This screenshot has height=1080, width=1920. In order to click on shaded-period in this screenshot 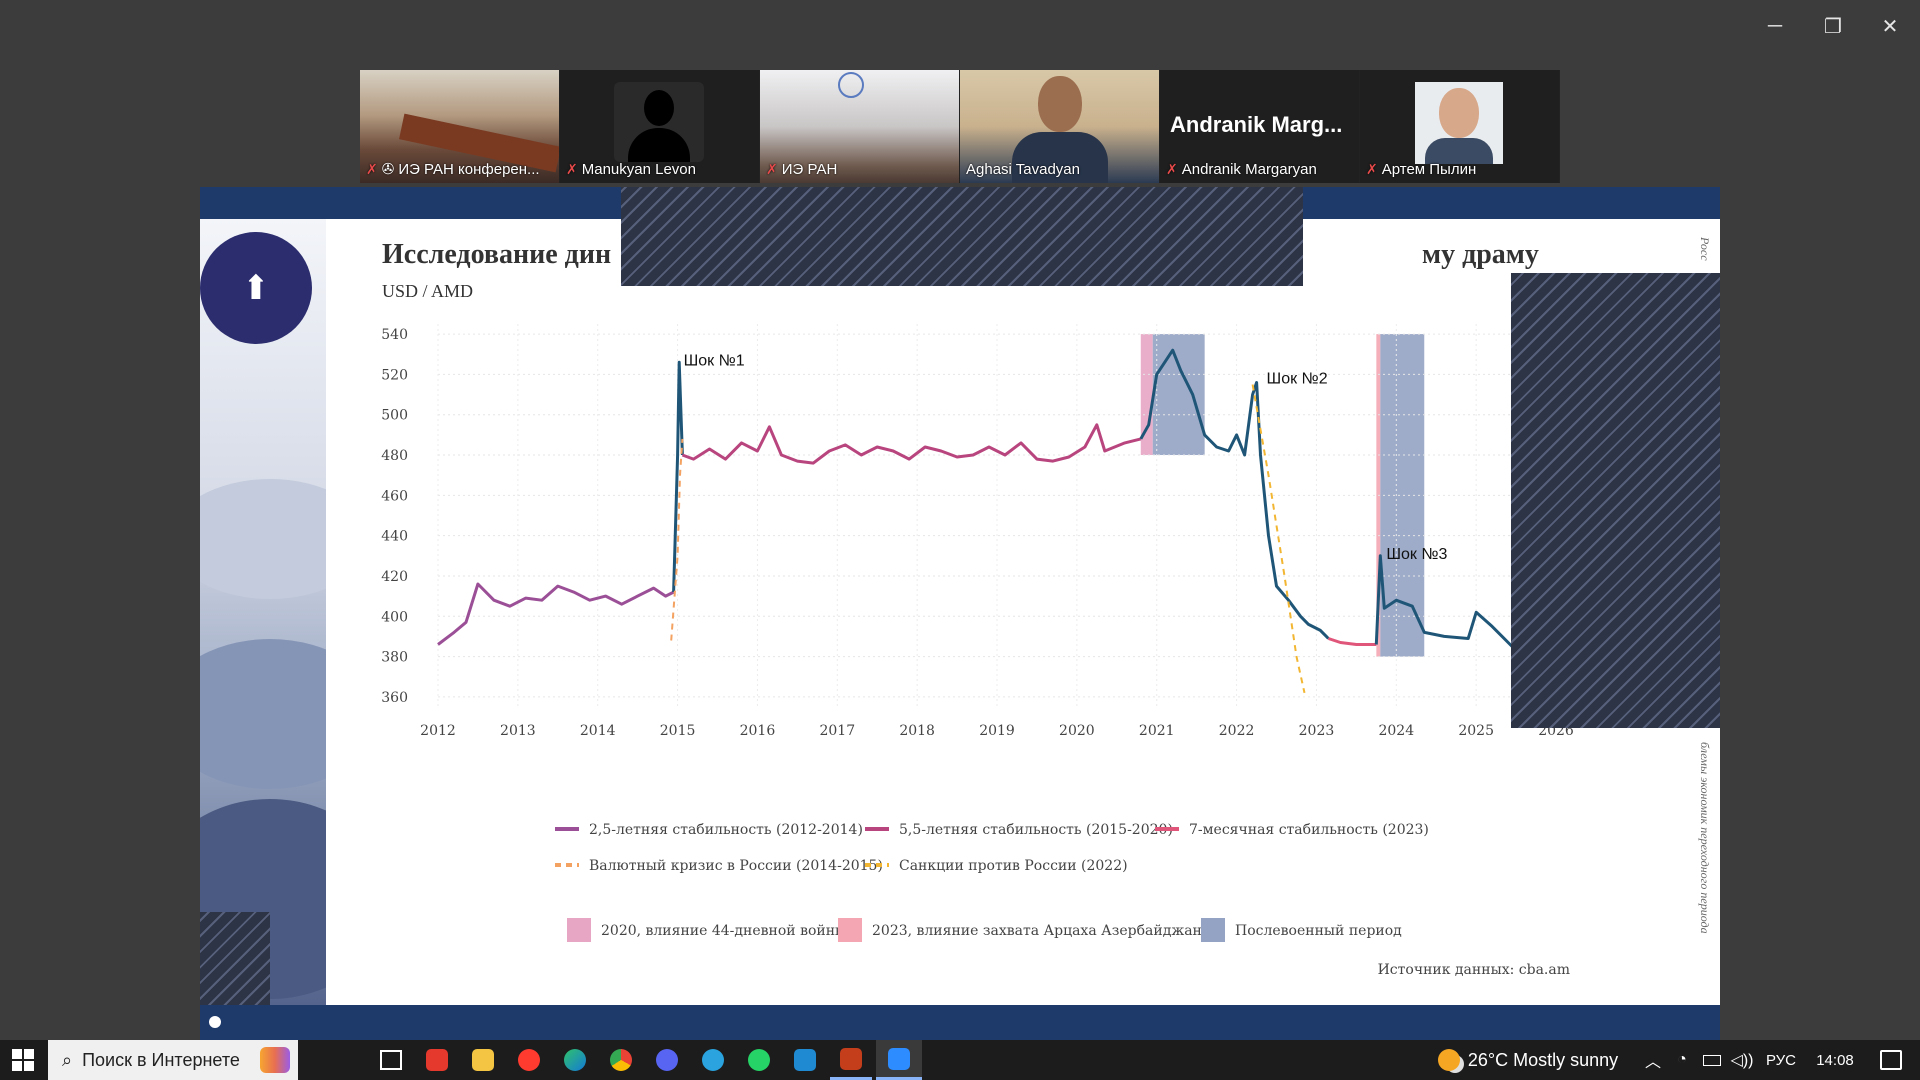, I will do `click(1146, 395)`.